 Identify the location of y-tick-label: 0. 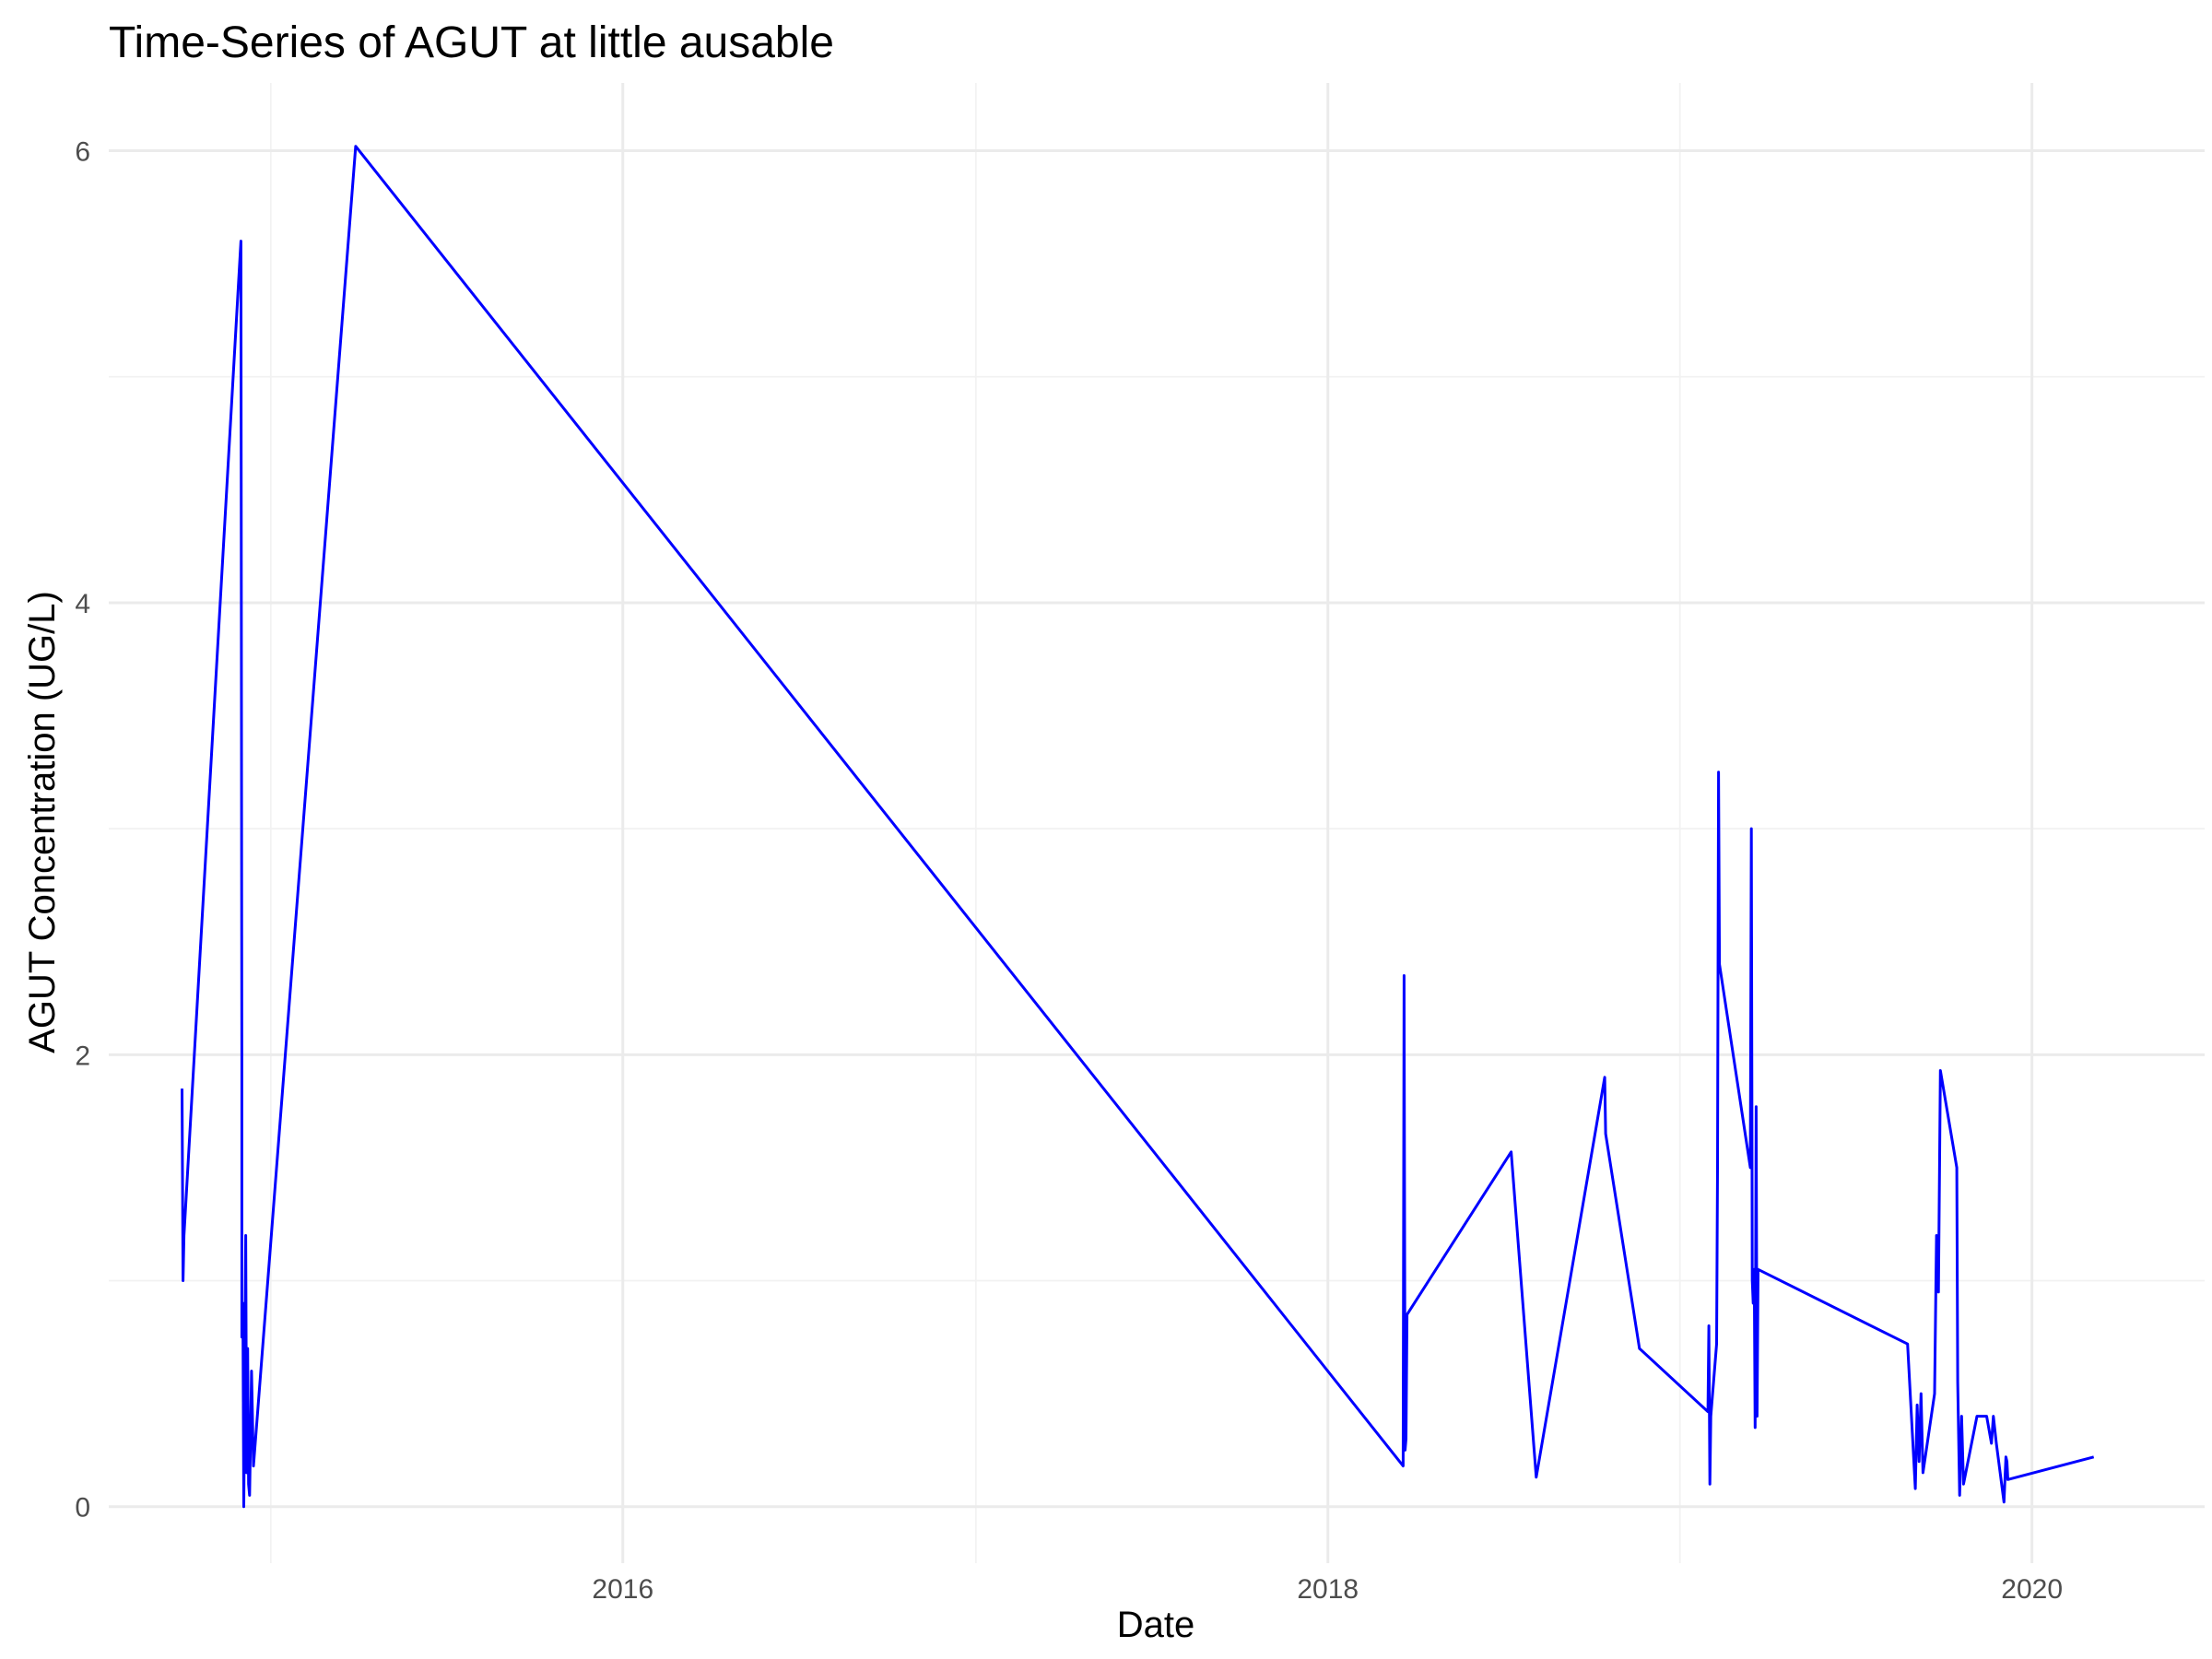
(82, 1508).